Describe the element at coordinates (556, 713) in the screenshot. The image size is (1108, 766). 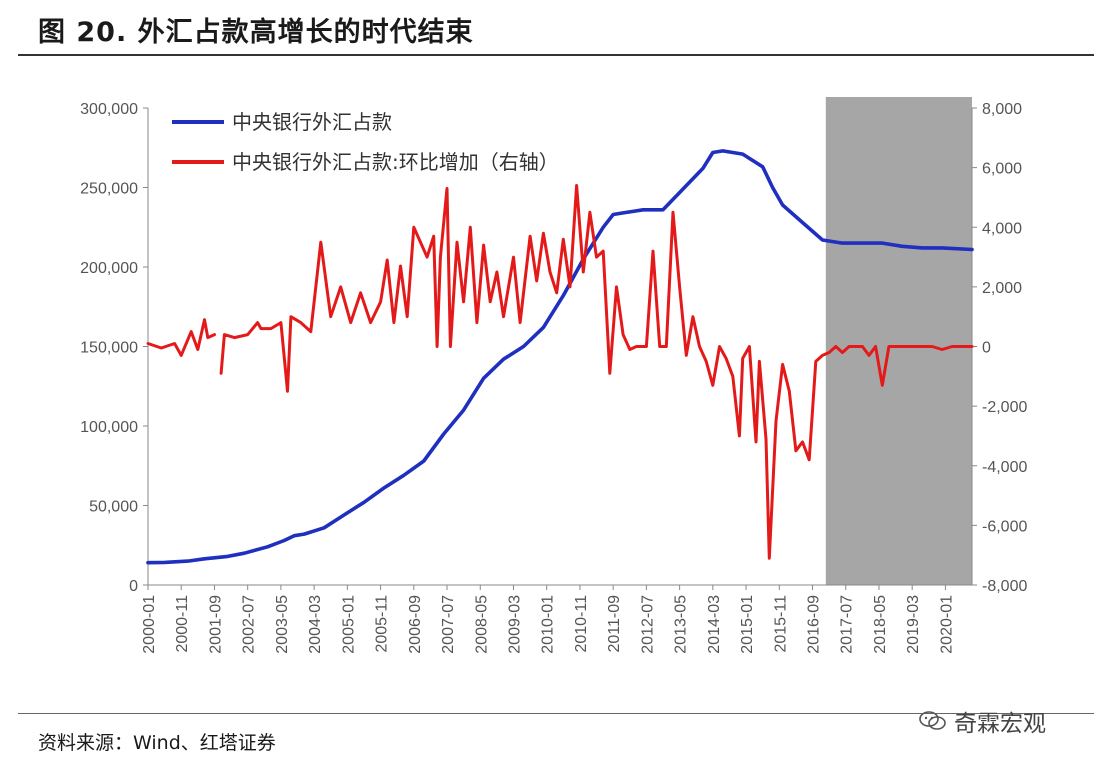
I see `footer-divider` at that location.